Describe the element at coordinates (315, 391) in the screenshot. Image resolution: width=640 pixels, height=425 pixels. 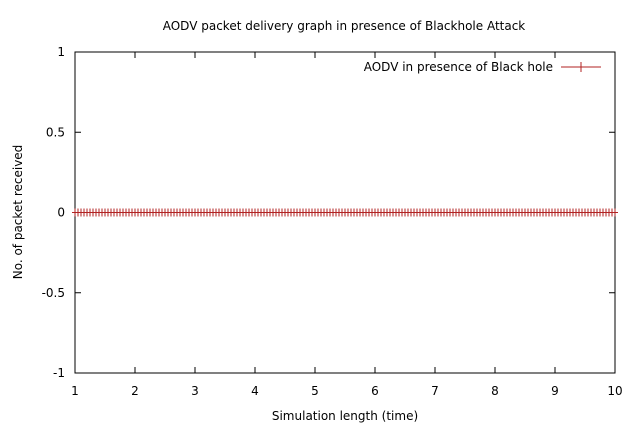
I see `x-tick-label: 5` at that location.